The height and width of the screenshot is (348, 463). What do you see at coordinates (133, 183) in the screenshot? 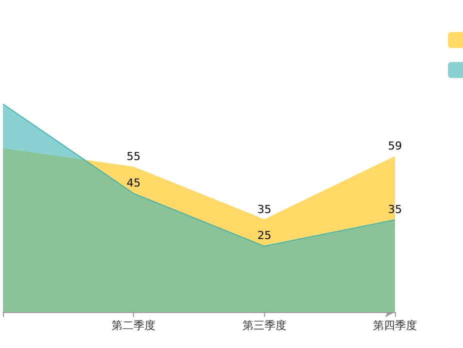
I see `data-label: 45` at bounding box center [133, 183].